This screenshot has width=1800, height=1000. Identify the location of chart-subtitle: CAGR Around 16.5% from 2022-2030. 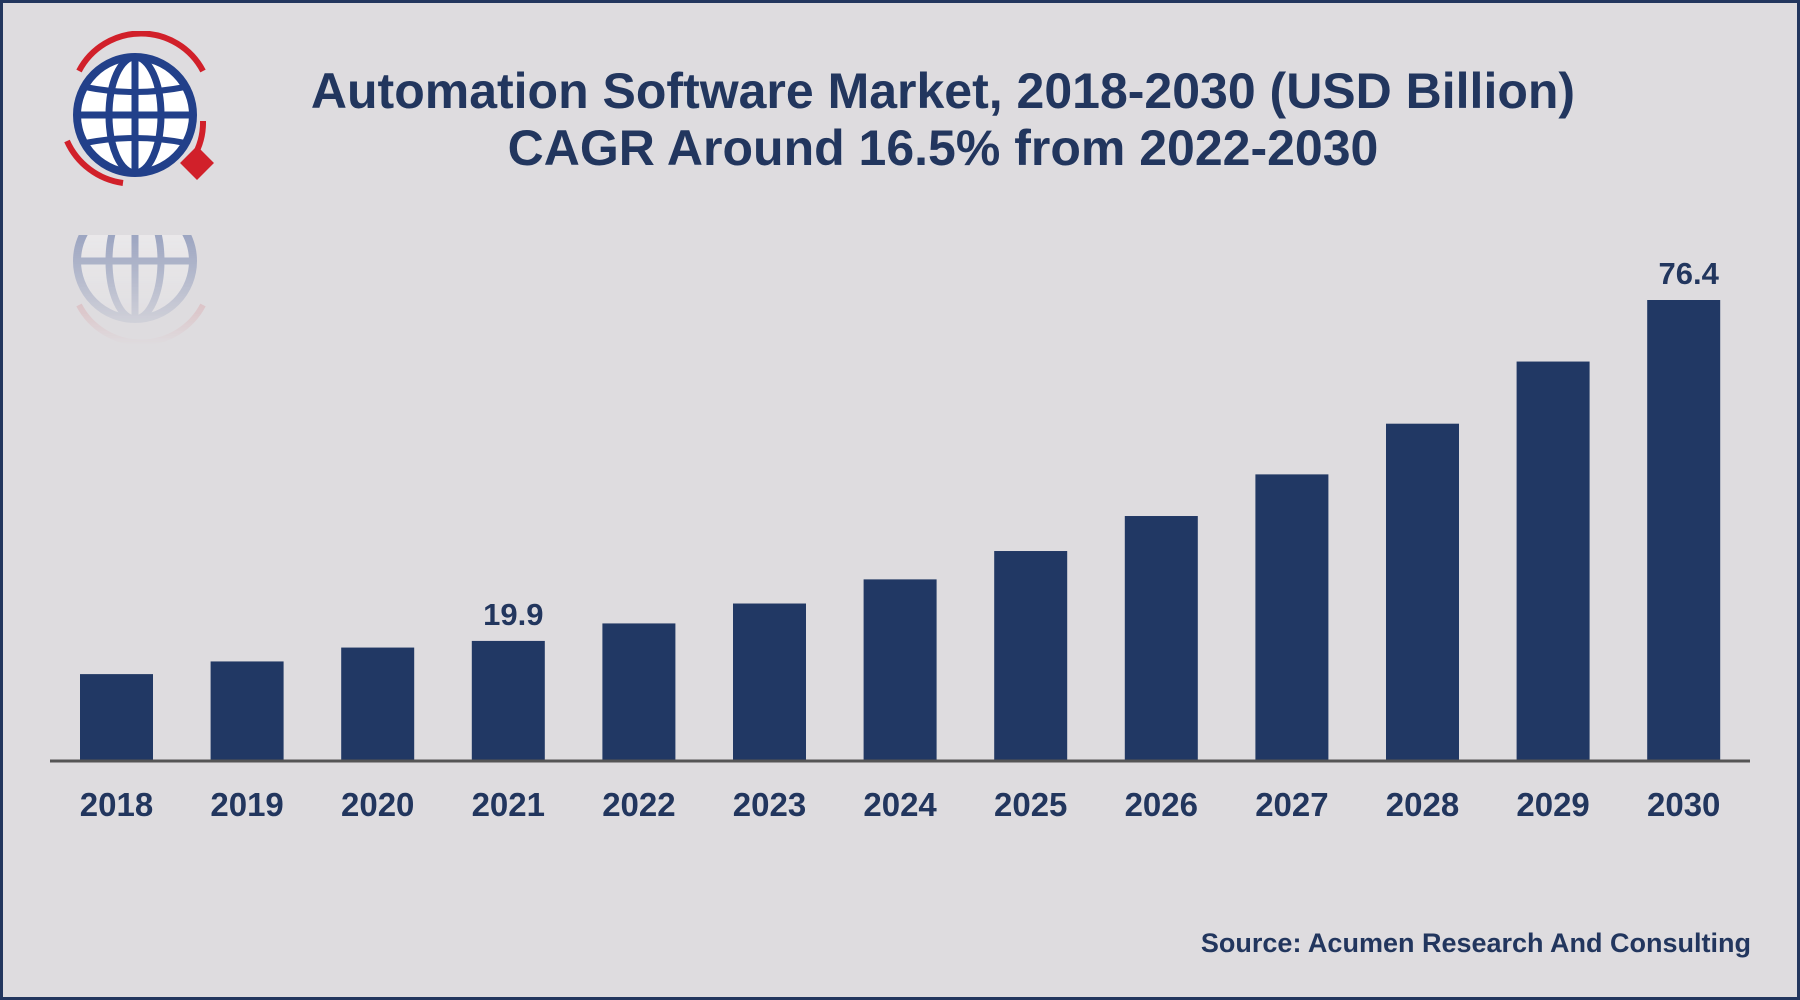
(943, 148).